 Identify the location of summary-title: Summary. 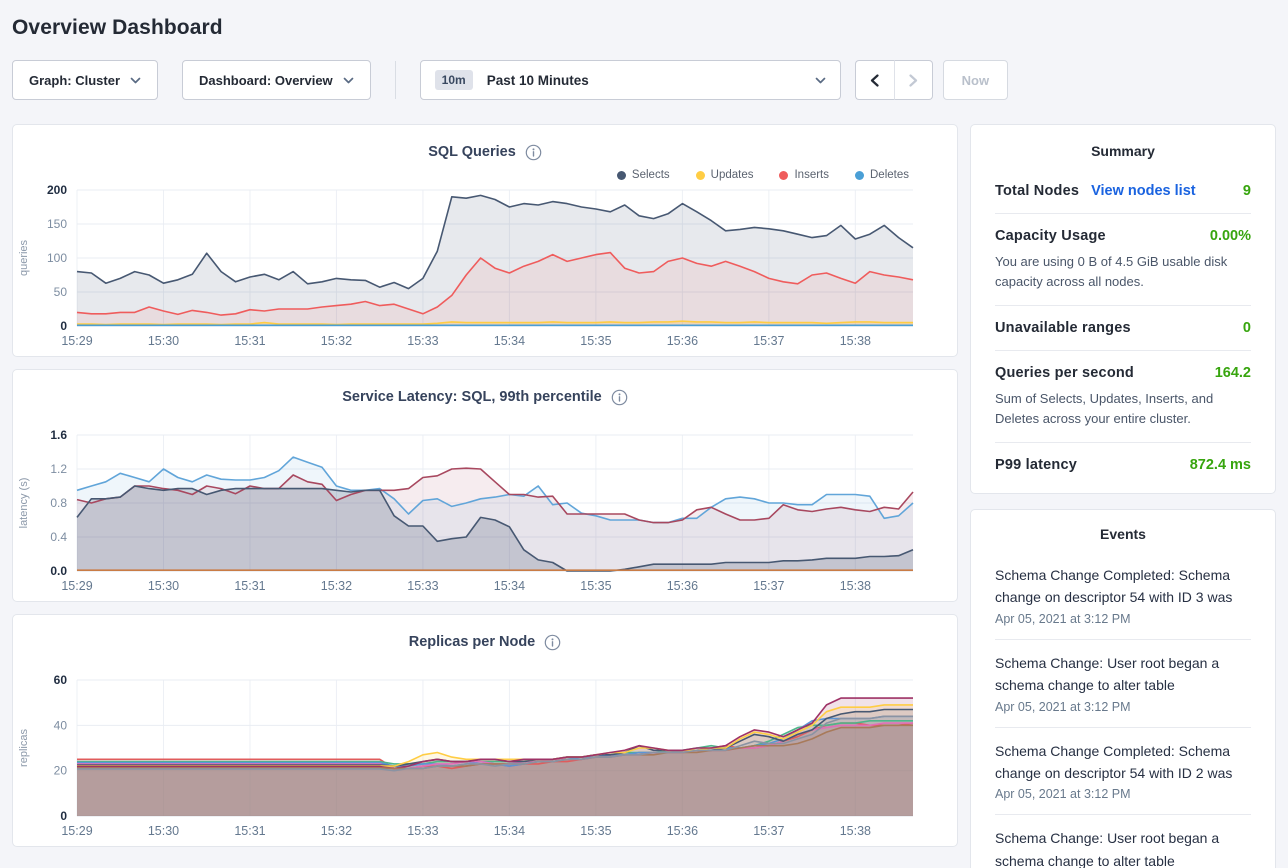
(1123, 151).